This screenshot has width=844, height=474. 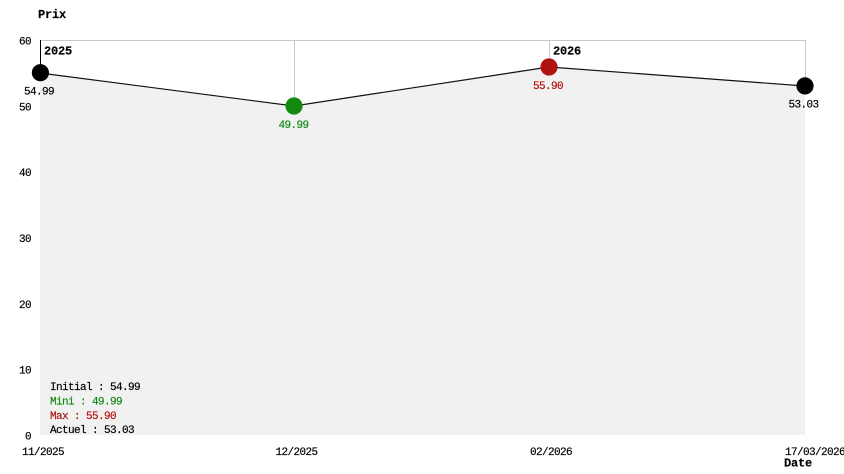 What do you see at coordinates (551, 453) in the screenshot?
I see `svg-text: 02/2026` at bounding box center [551, 453].